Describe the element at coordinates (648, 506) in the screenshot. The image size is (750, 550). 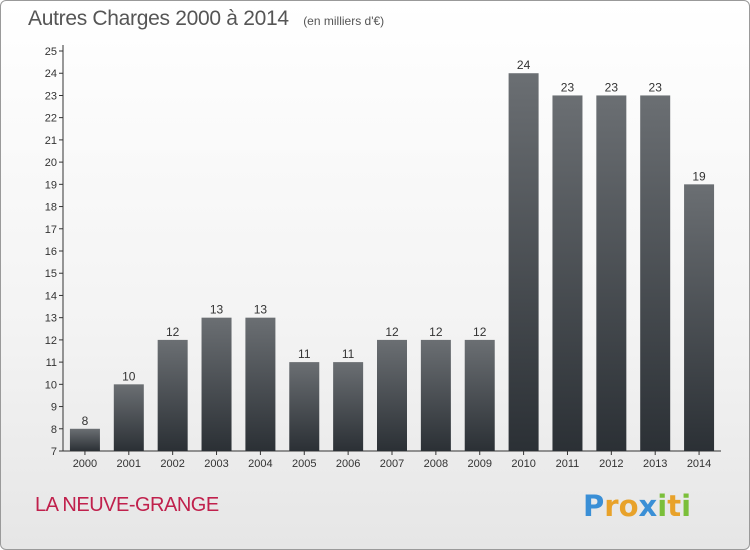
I see `logo-letter: x` at that location.